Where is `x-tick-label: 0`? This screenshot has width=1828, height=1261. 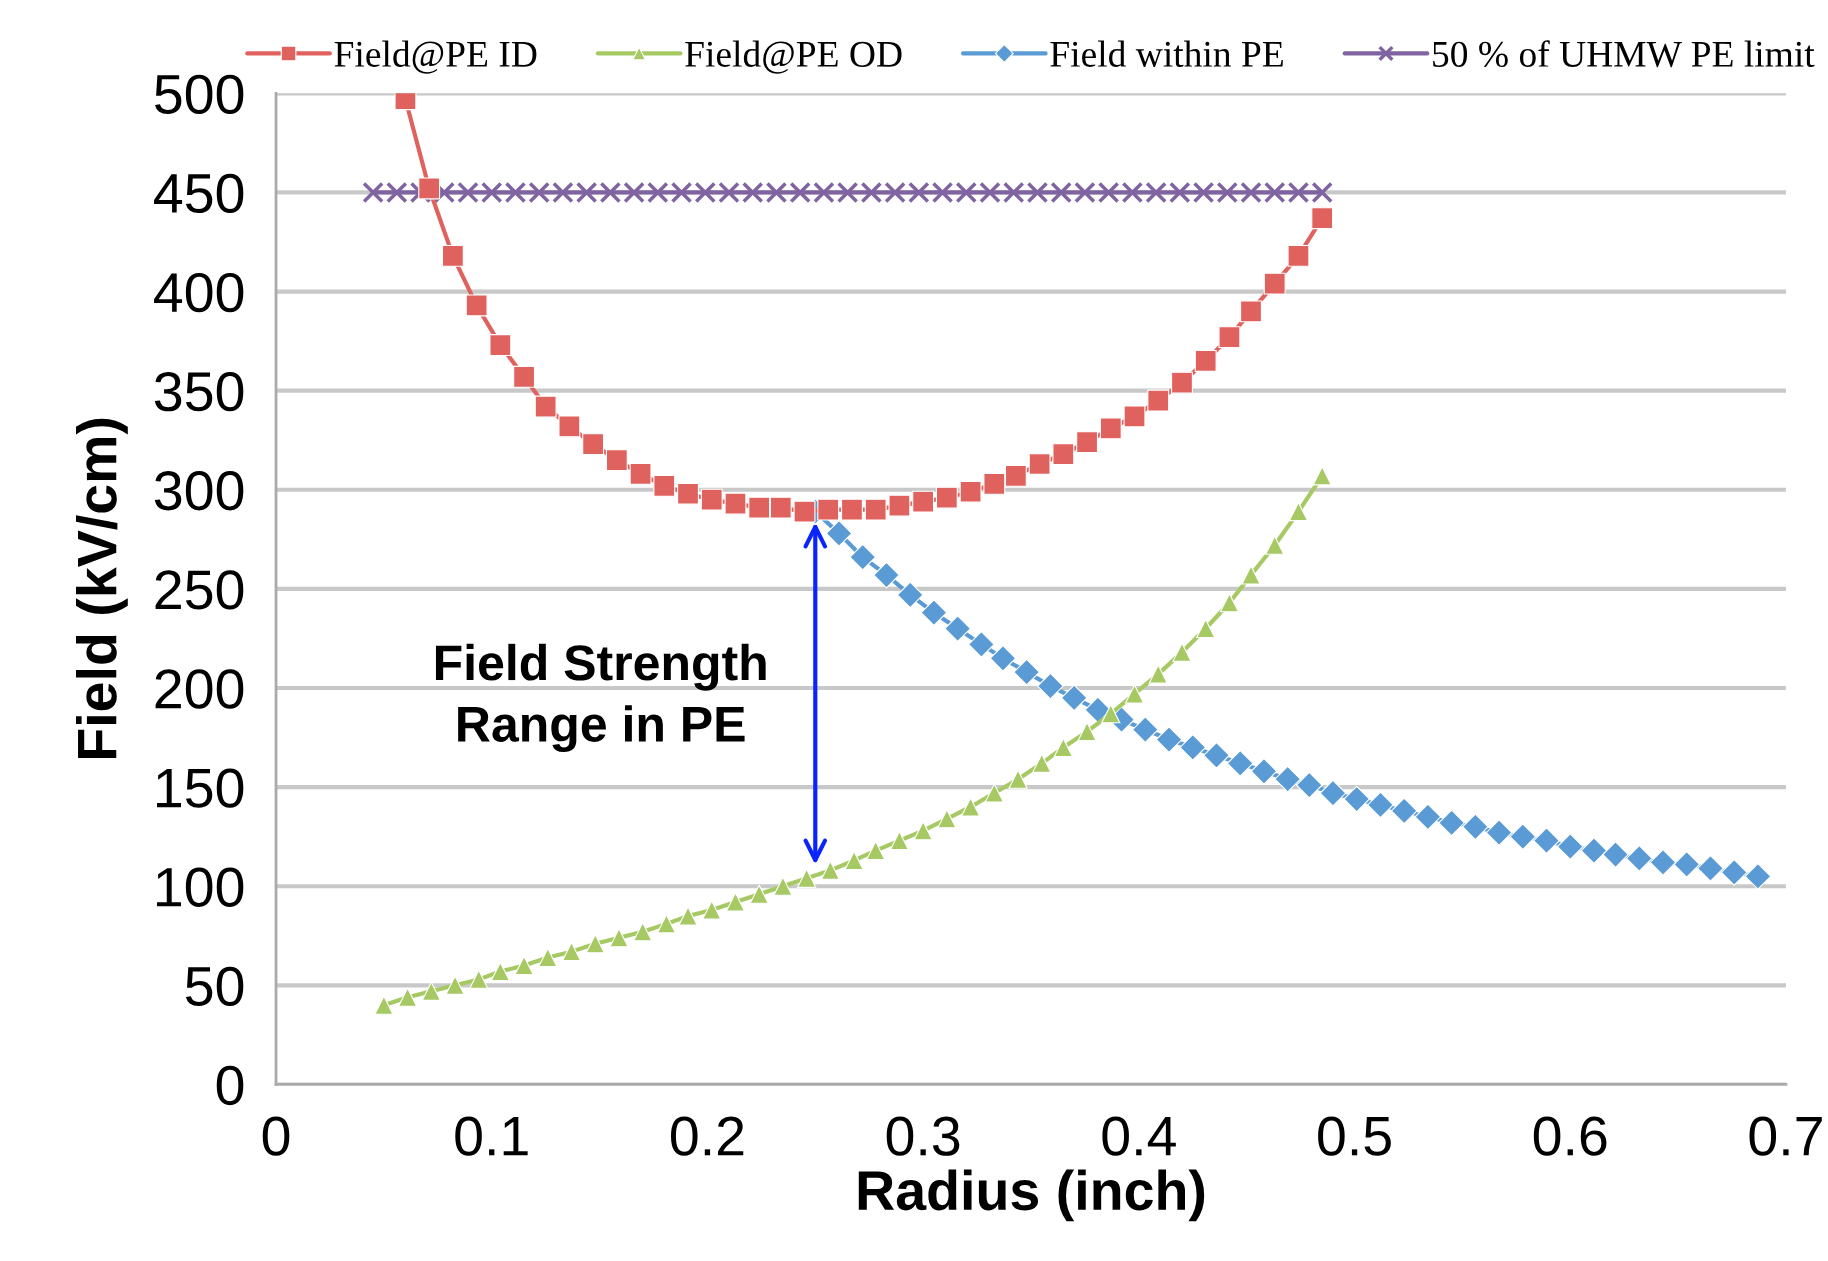 x-tick-label: 0 is located at coordinates (276, 1136).